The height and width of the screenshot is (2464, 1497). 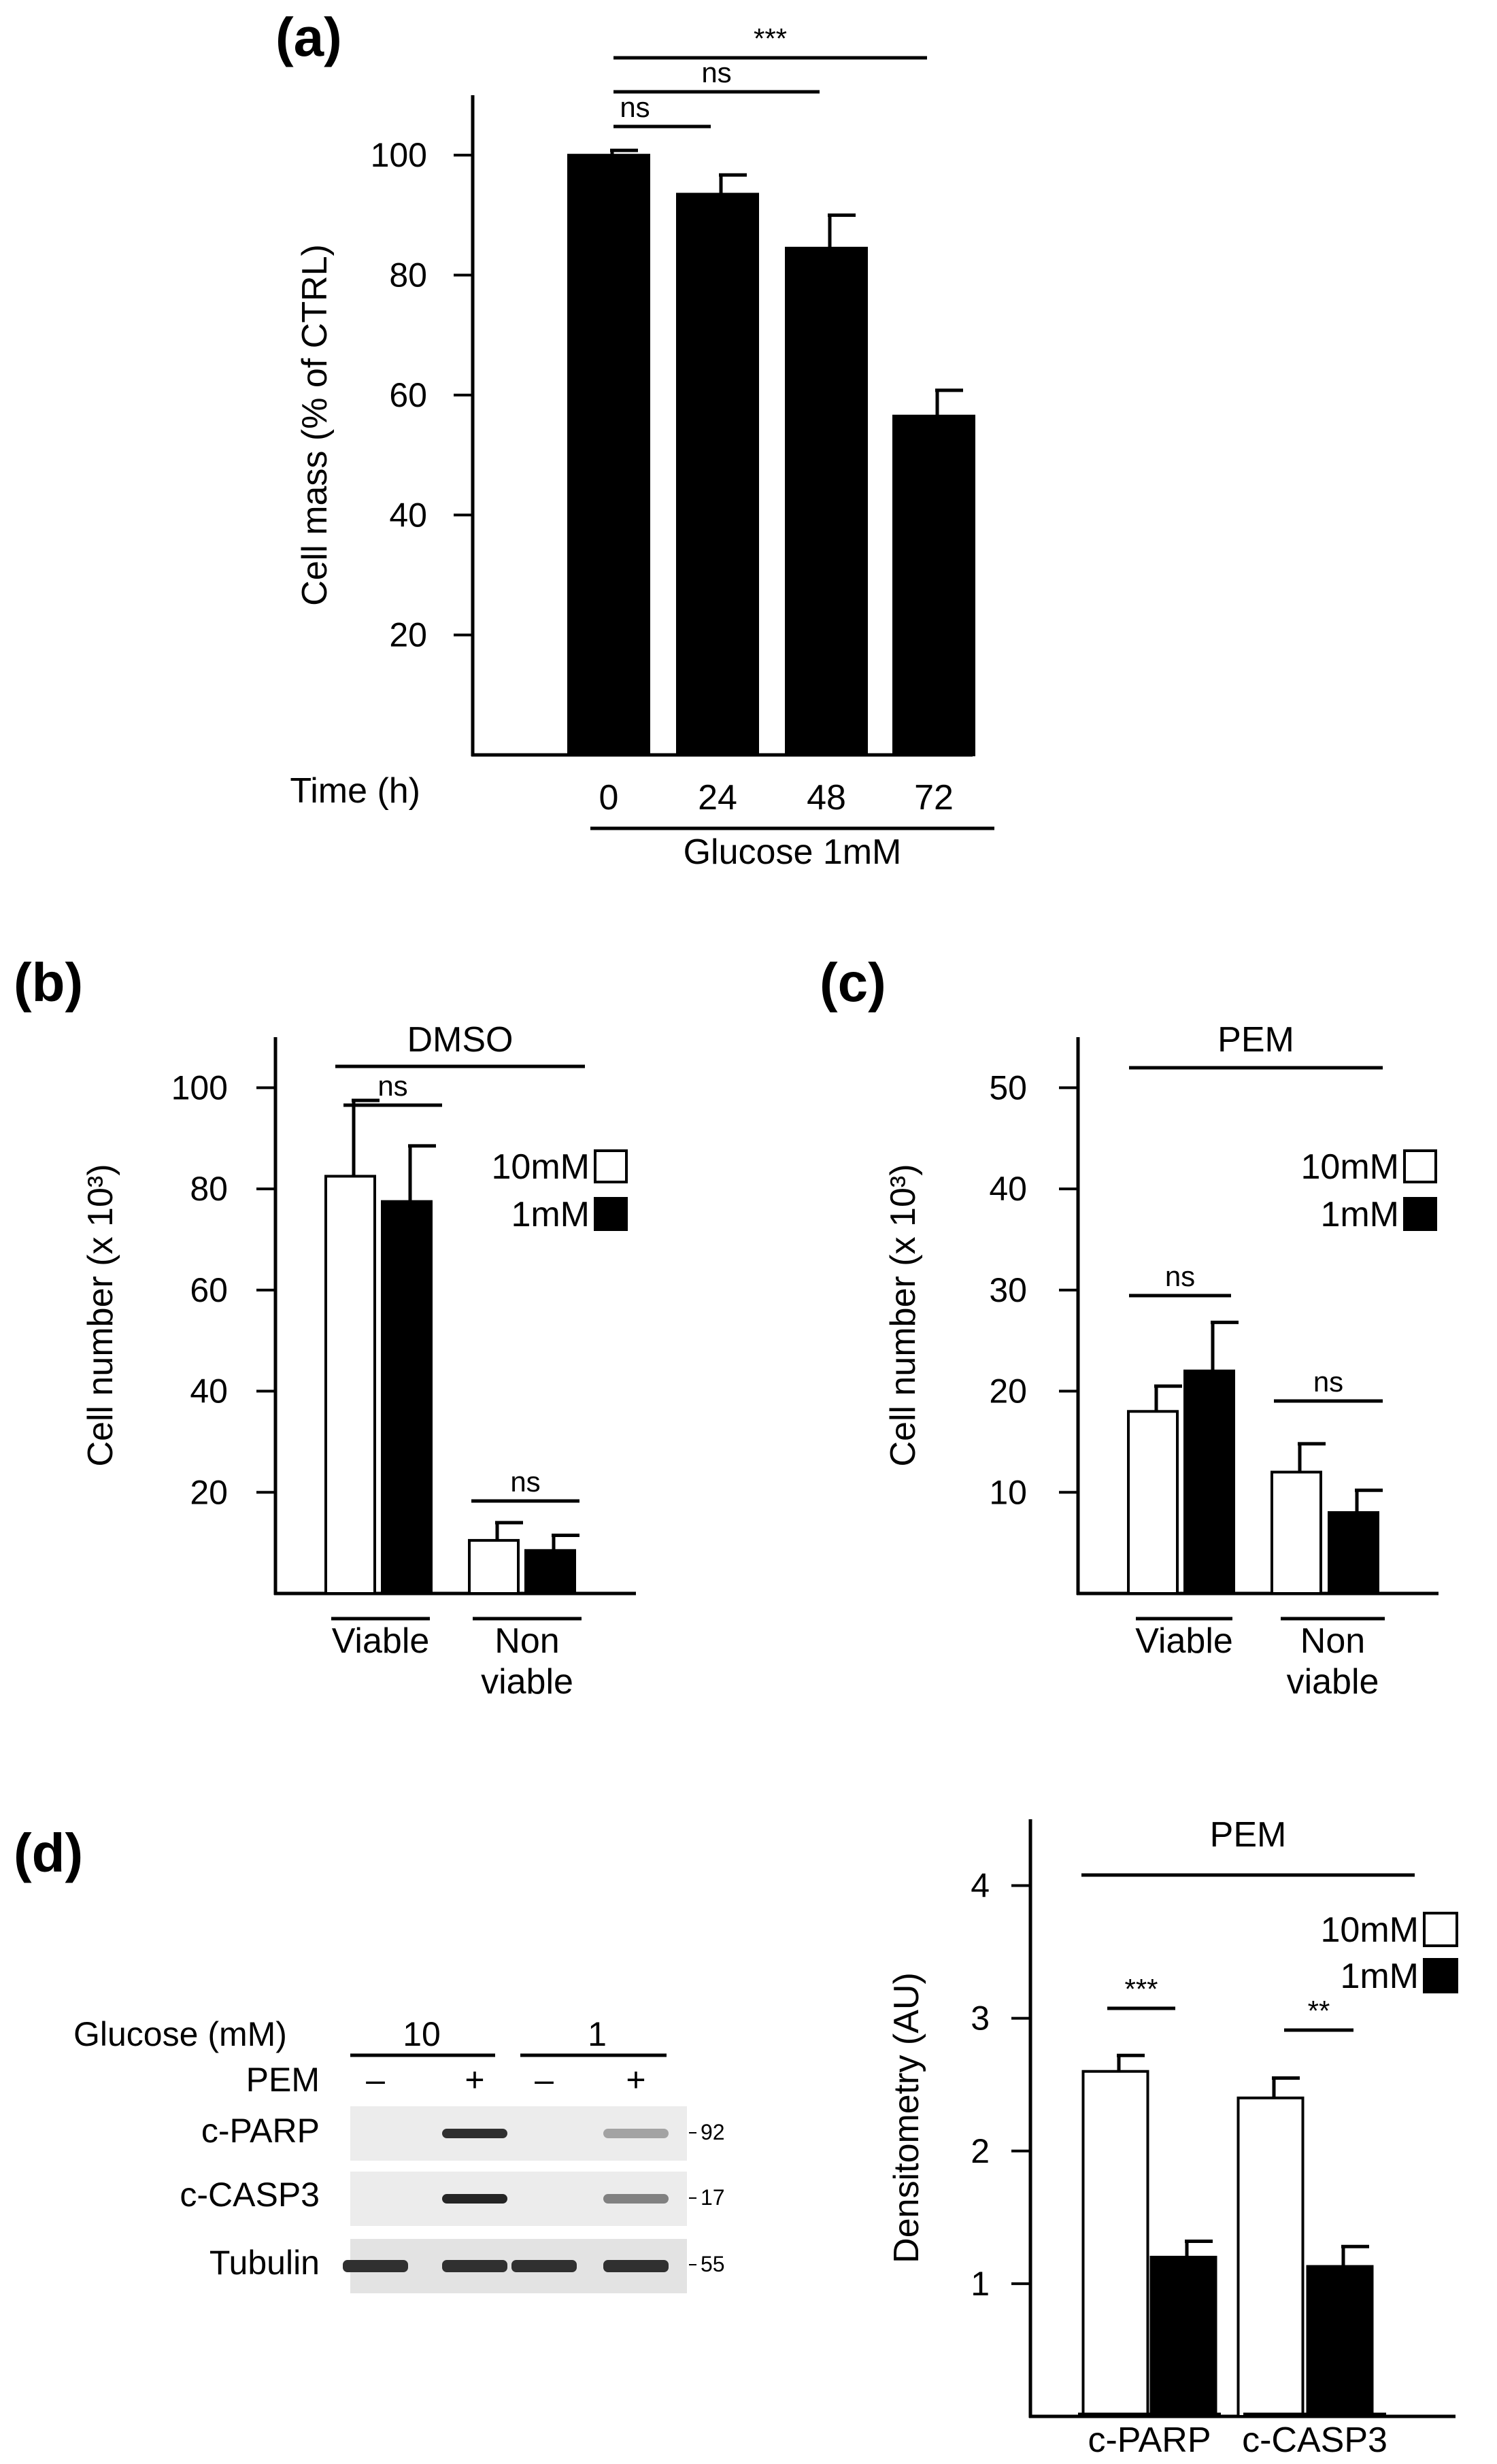 What do you see at coordinates (1149, 2440) in the screenshot?
I see `category-label: c-PARP` at bounding box center [1149, 2440].